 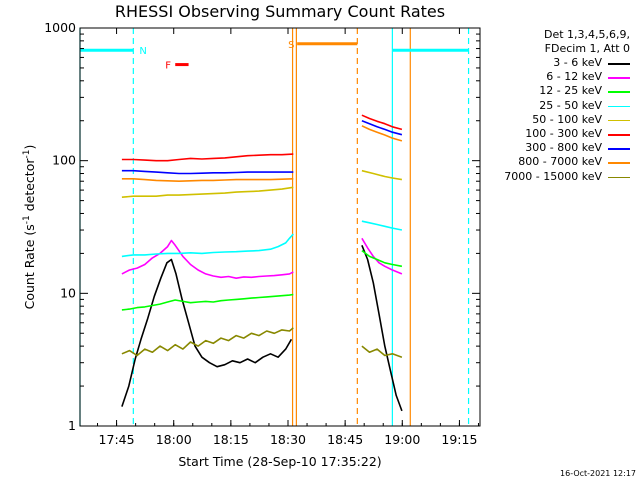 I want to click on legend-item: 50 - 100 keV, so click(x=559, y=120).